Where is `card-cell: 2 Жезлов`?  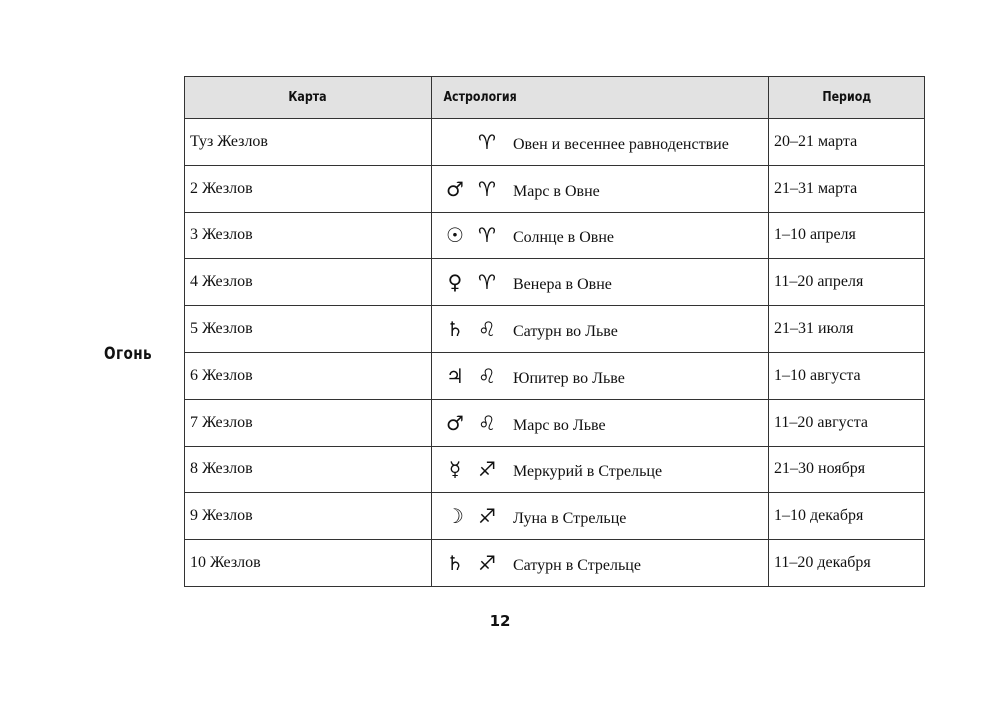 card-cell: 2 Жезлов is located at coordinates (308, 188).